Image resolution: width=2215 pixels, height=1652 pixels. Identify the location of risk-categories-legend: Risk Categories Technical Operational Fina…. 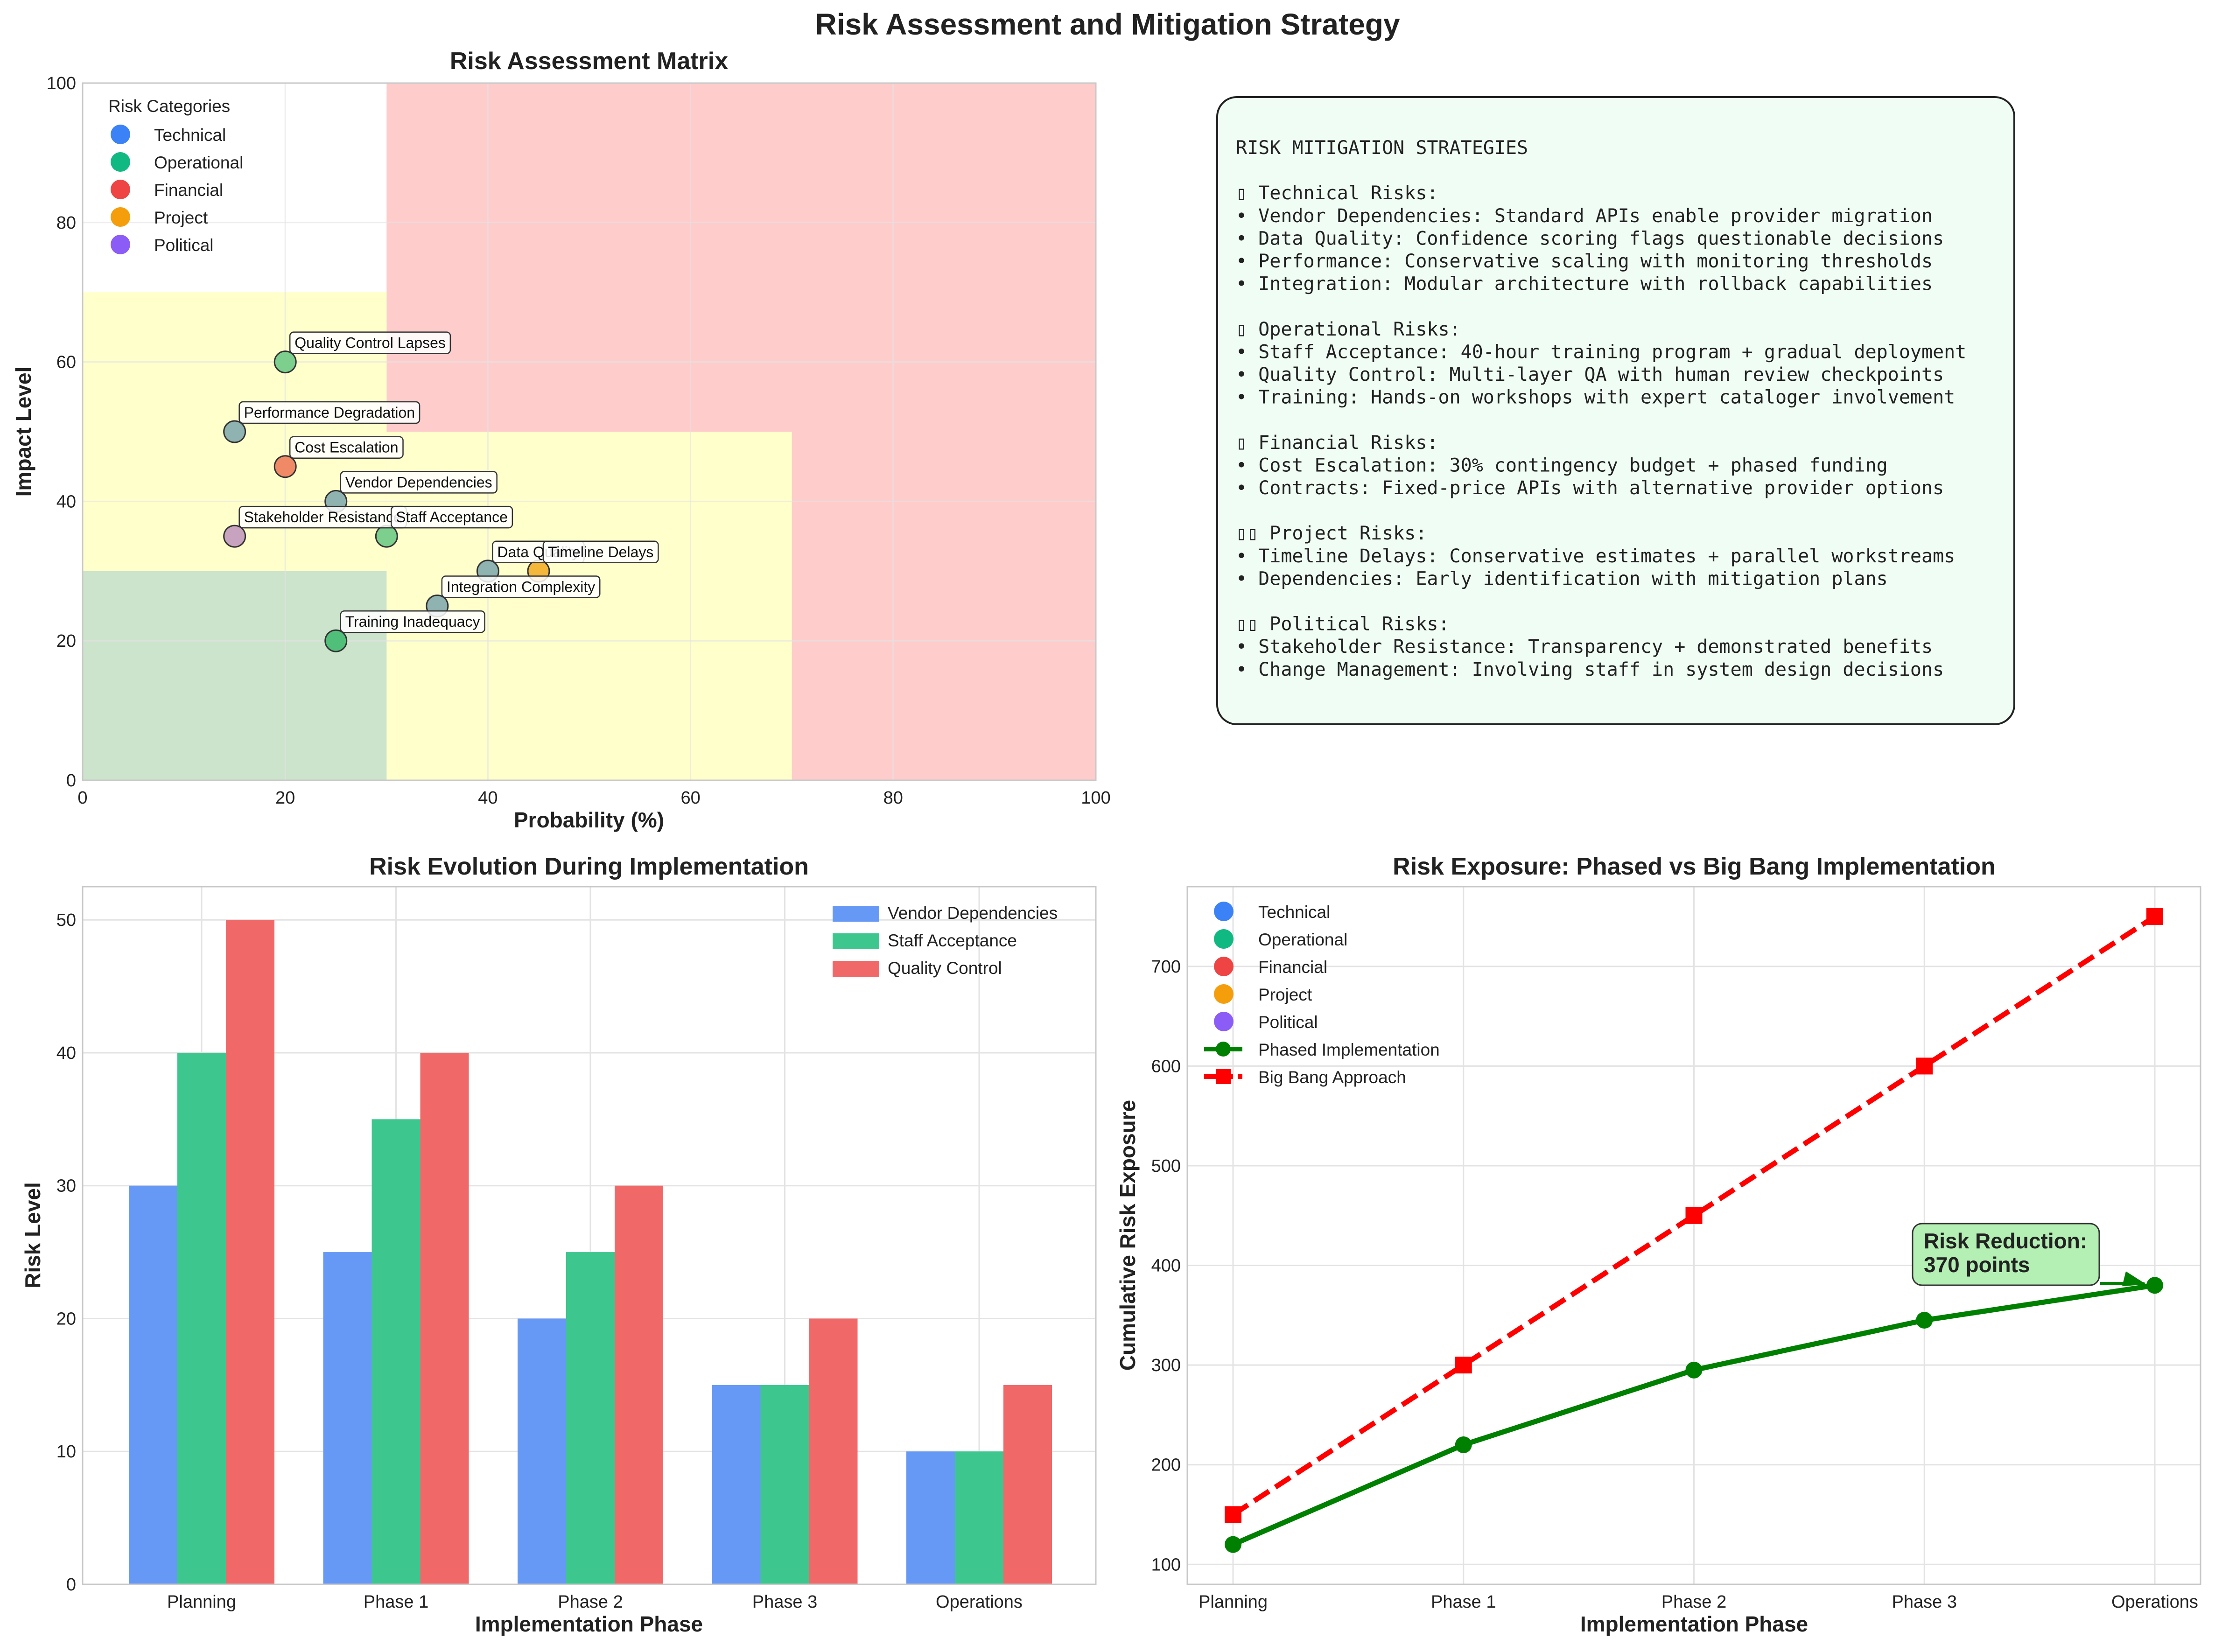
(176, 176).